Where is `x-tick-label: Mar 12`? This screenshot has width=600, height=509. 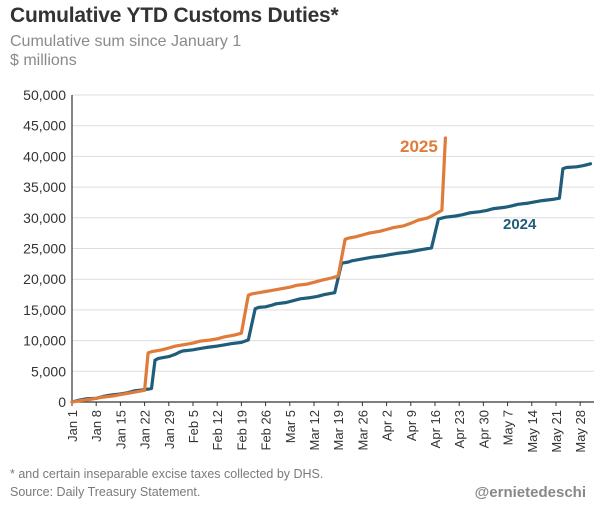
x-tick-label: Mar 12 is located at coordinates (314, 430).